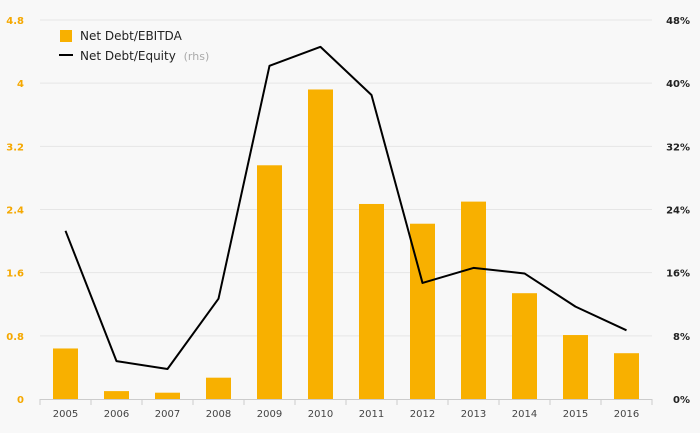 The height and width of the screenshot is (433, 700). I want to click on y-right-tick-label: 24%, so click(678, 211).